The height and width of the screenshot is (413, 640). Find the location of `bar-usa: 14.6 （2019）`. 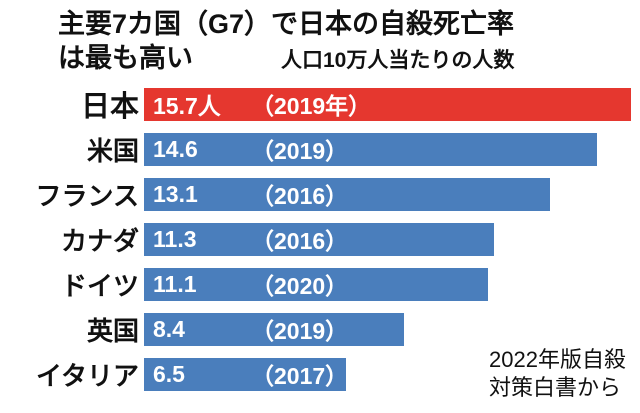

bar-usa: 14.6 （2019） is located at coordinates (370, 149).